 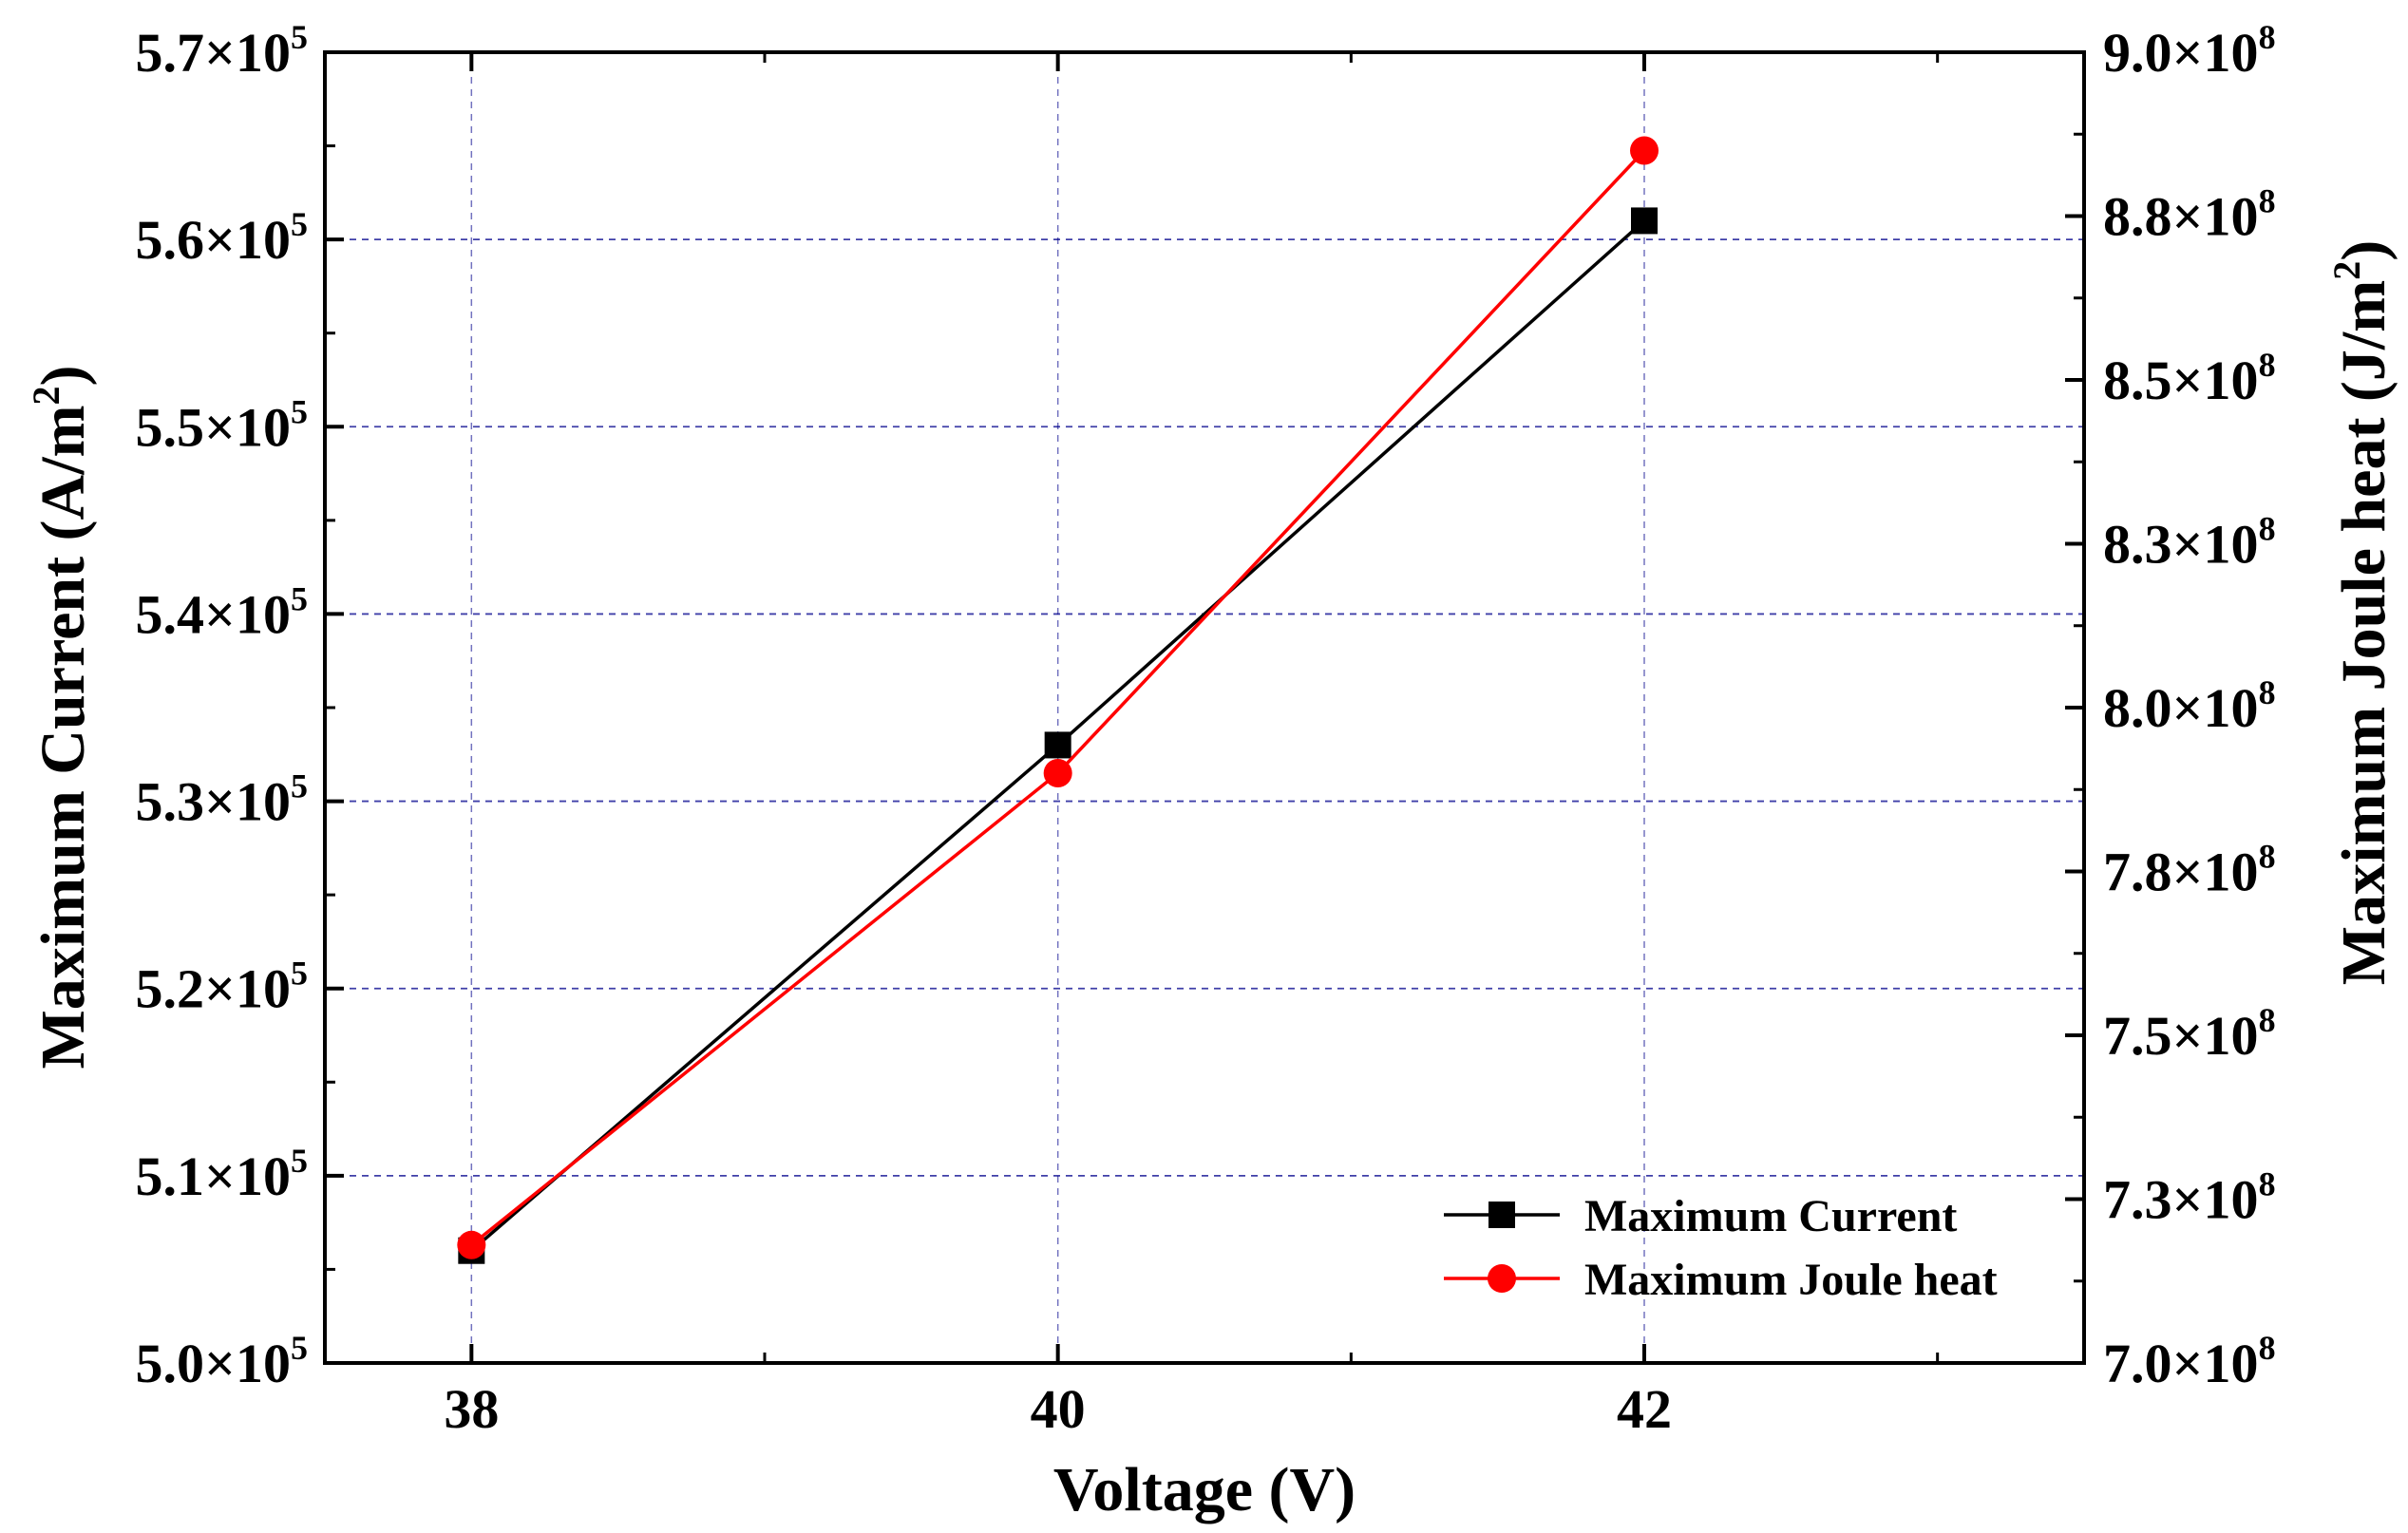 I want to click on y-right-tick-label: 7.8×10⁸, so click(x=2189, y=871).